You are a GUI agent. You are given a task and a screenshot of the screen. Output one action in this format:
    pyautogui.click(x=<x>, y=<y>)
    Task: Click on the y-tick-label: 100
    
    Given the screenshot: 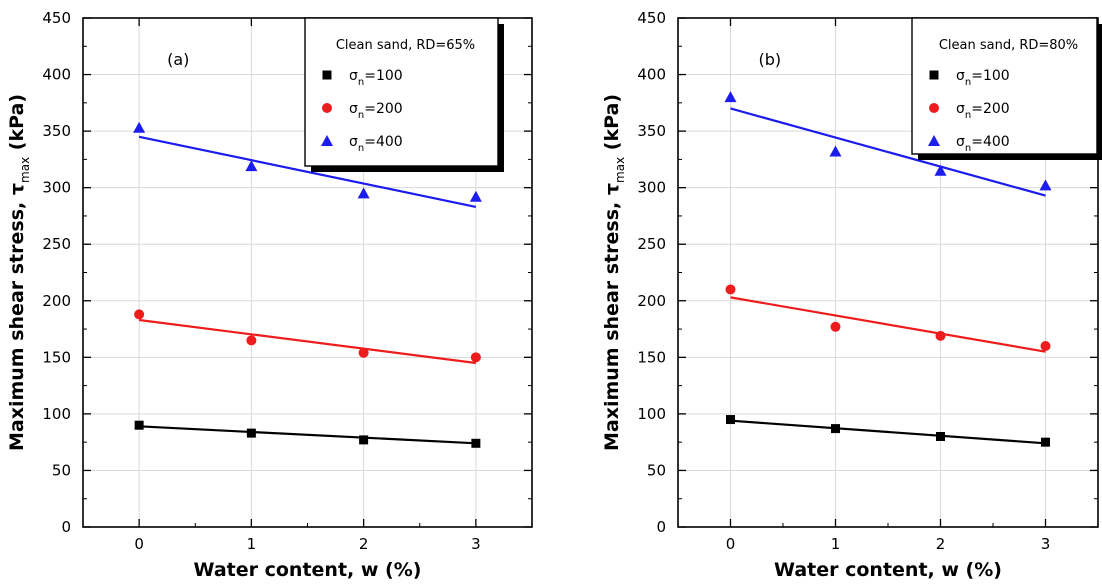 What is the action you would take?
    pyautogui.click(x=651, y=414)
    